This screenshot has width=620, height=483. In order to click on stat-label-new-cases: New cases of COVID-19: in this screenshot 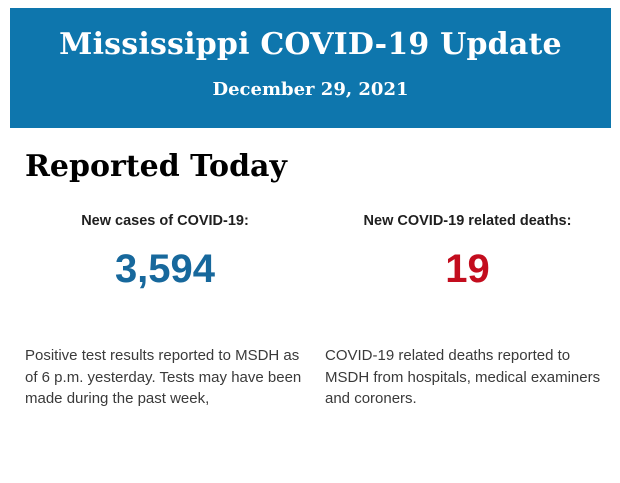, I will do `click(165, 221)`.